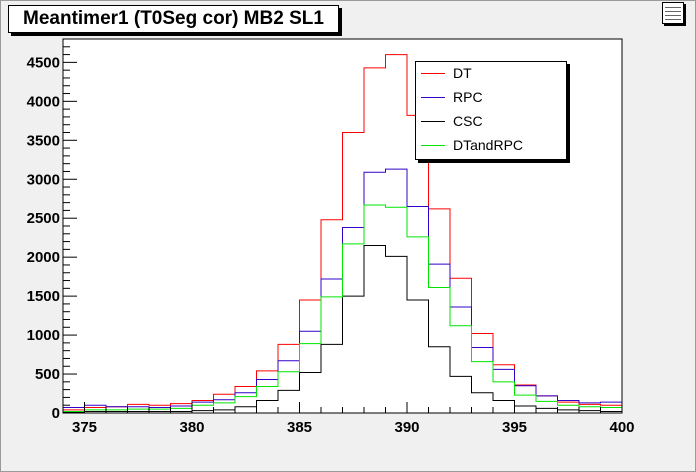  What do you see at coordinates (173, 19) in the screenshot?
I see `chart-title: Meantimer1 (T0Seg cor) MB2 SL1` at bounding box center [173, 19].